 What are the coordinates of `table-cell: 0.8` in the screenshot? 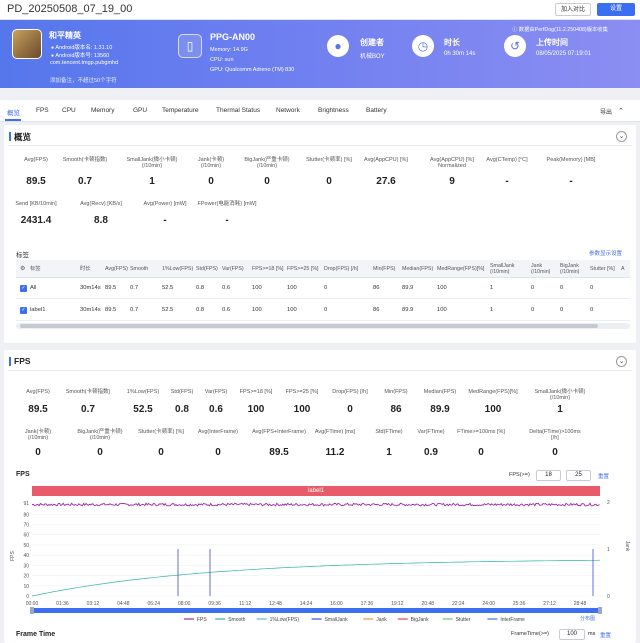 It's located at (200, 288).